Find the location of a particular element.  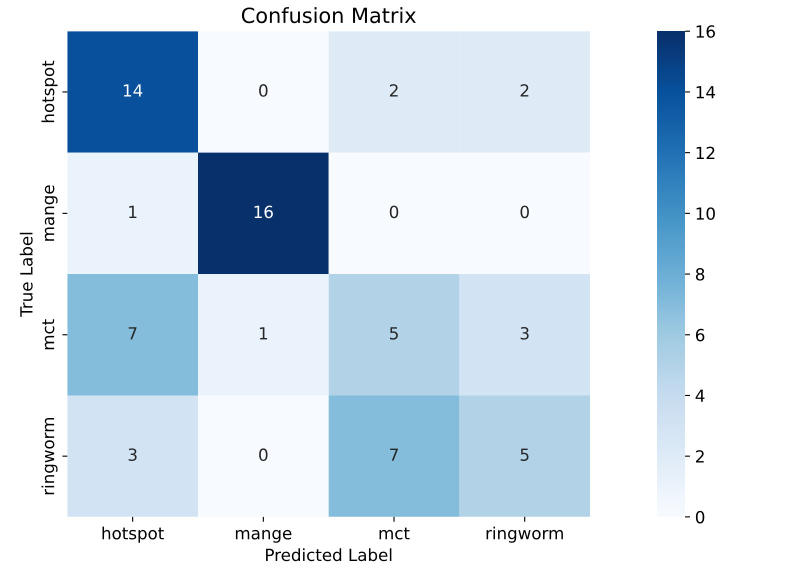

y-tick-label: mange is located at coordinates (51, 213).